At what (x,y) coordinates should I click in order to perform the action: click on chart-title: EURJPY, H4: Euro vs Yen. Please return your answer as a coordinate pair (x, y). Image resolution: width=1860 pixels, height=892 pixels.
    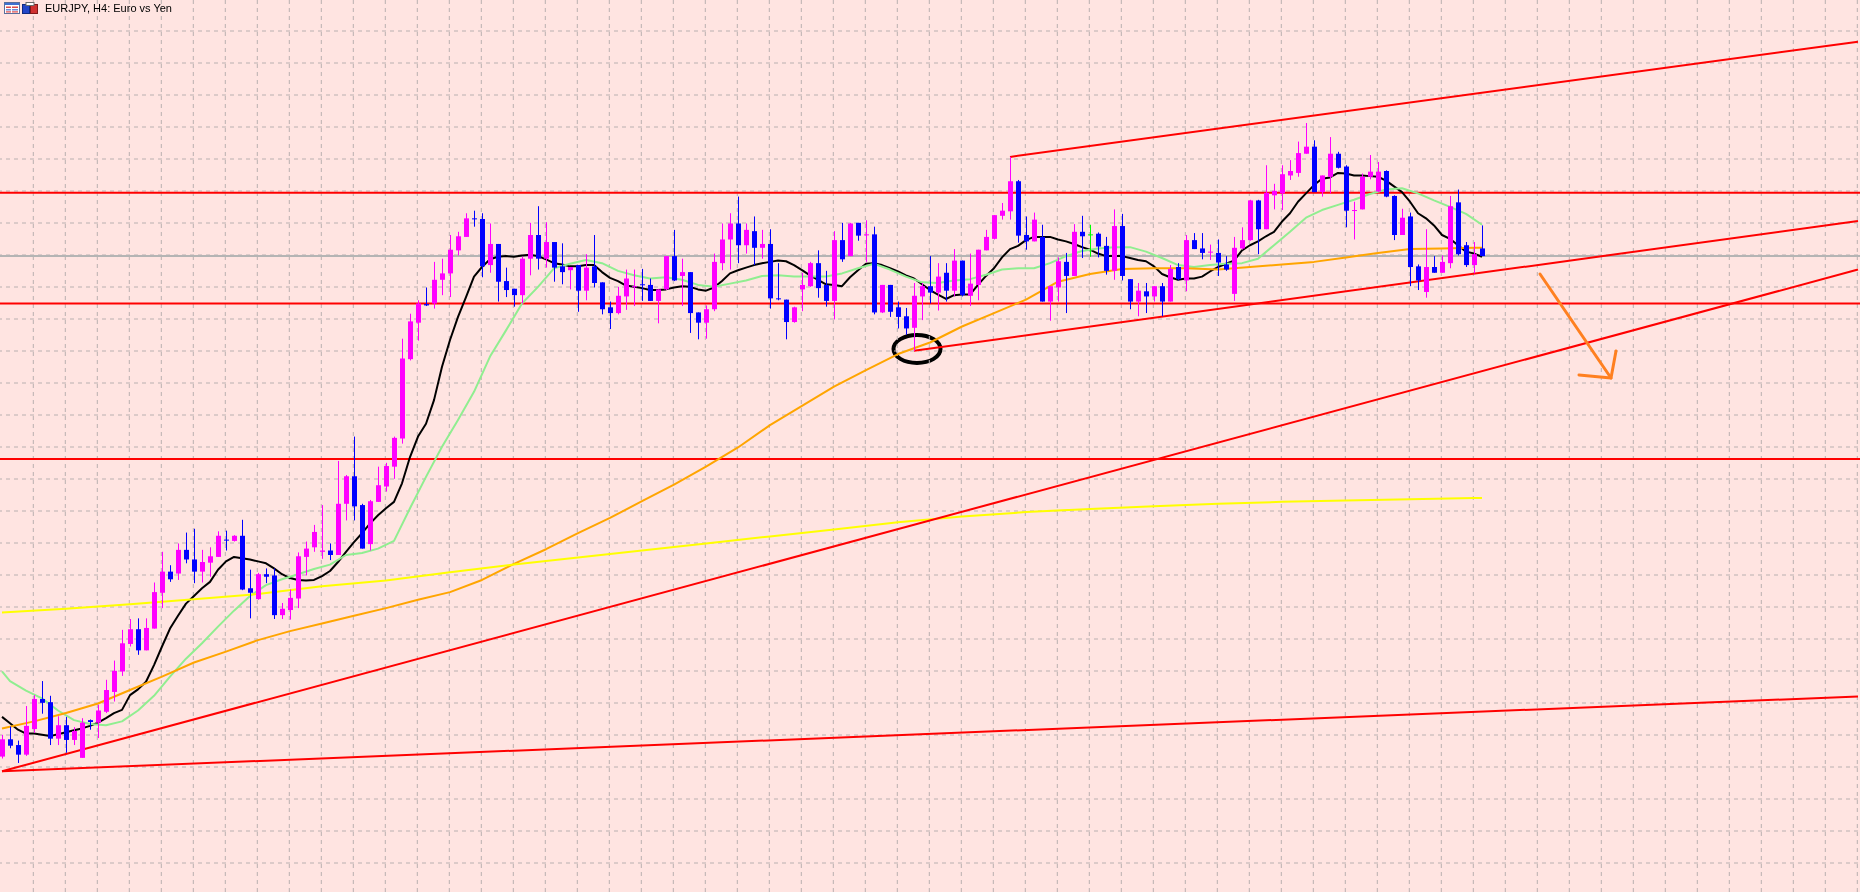
    Looking at the image, I should click on (108, 8).